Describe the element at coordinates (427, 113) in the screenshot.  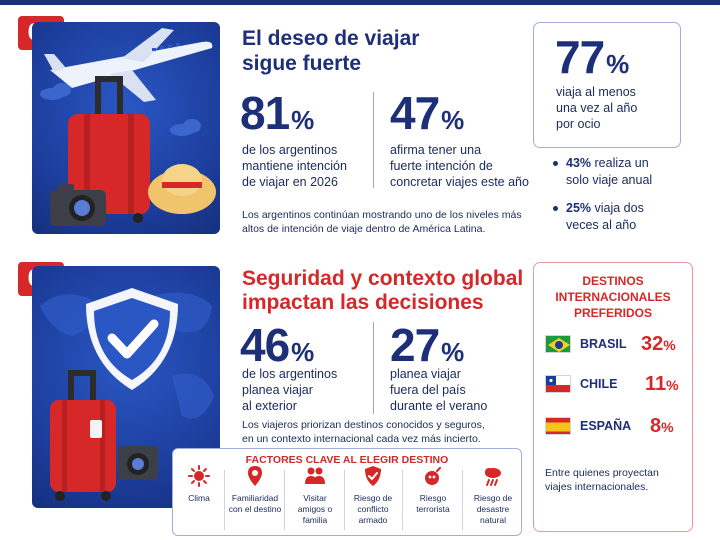
I see `stat-47-value: 47%` at that location.